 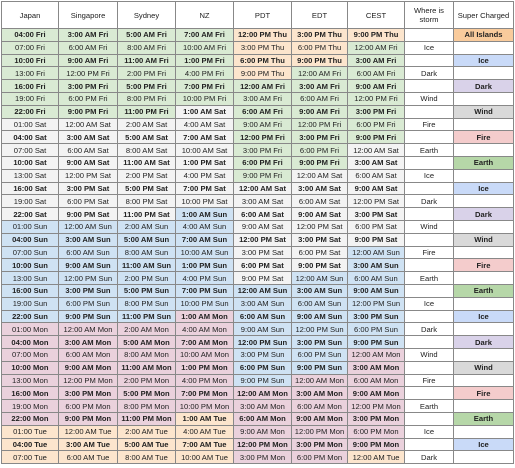 I want to click on table-cell: 01:00 Tue, so click(x=30, y=431).